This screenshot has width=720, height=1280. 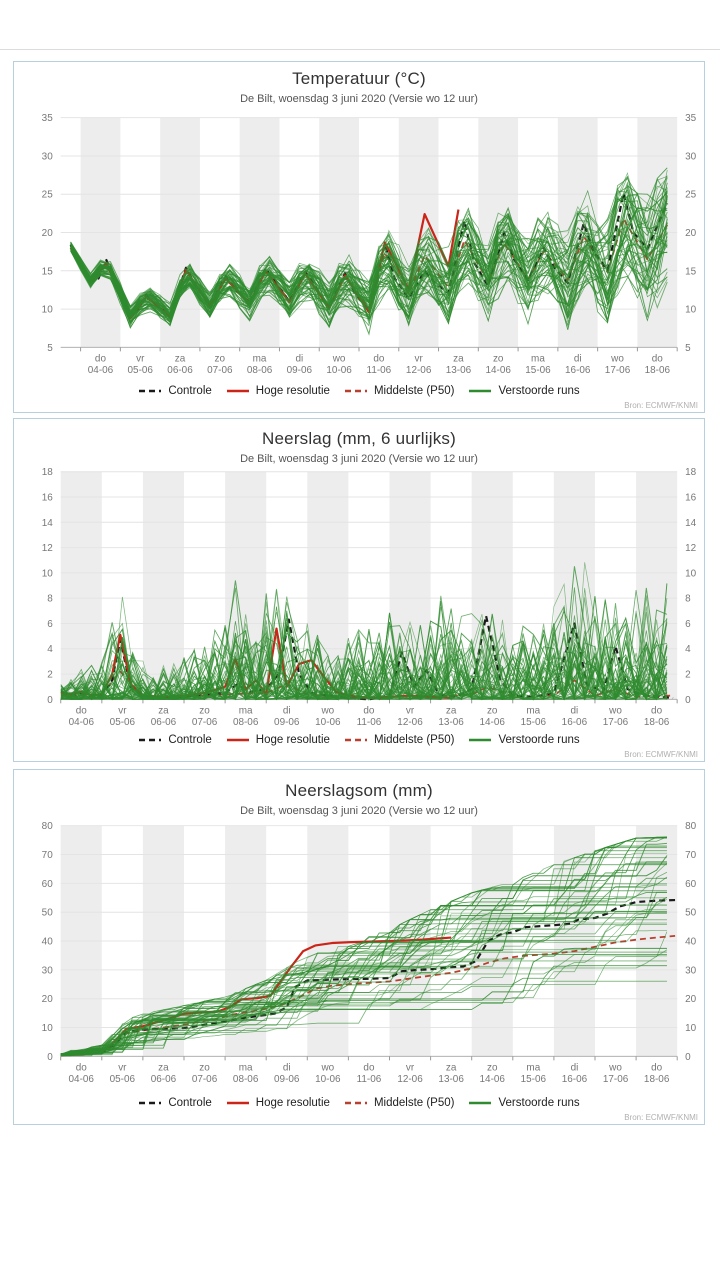 I want to click on legend-label-hoge-resolutie: Hoge resolutie, so click(x=292, y=391).